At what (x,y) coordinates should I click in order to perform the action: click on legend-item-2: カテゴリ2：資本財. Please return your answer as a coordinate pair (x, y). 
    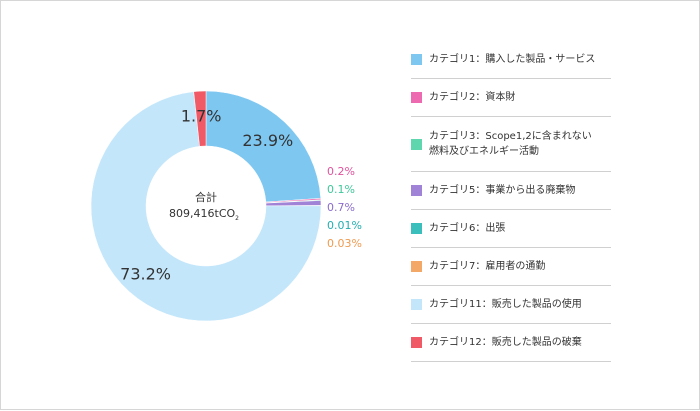
    Looking at the image, I should click on (511, 98).